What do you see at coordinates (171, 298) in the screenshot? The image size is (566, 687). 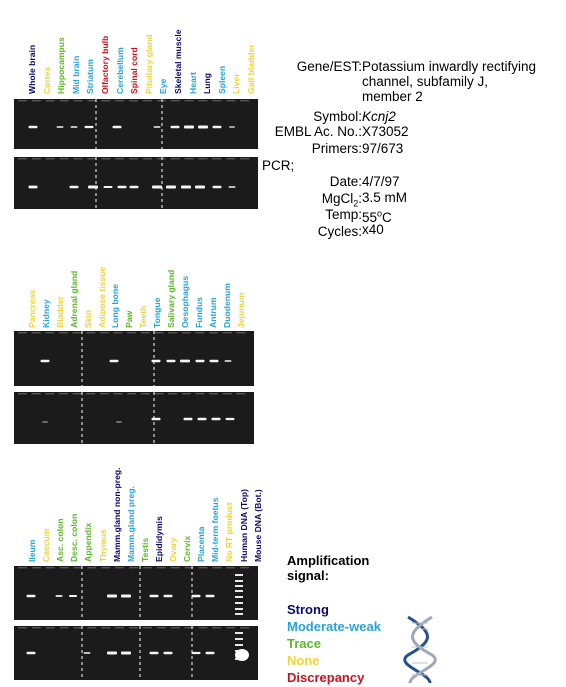 I see `lane-label: Salivary gland` at bounding box center [171, 298].